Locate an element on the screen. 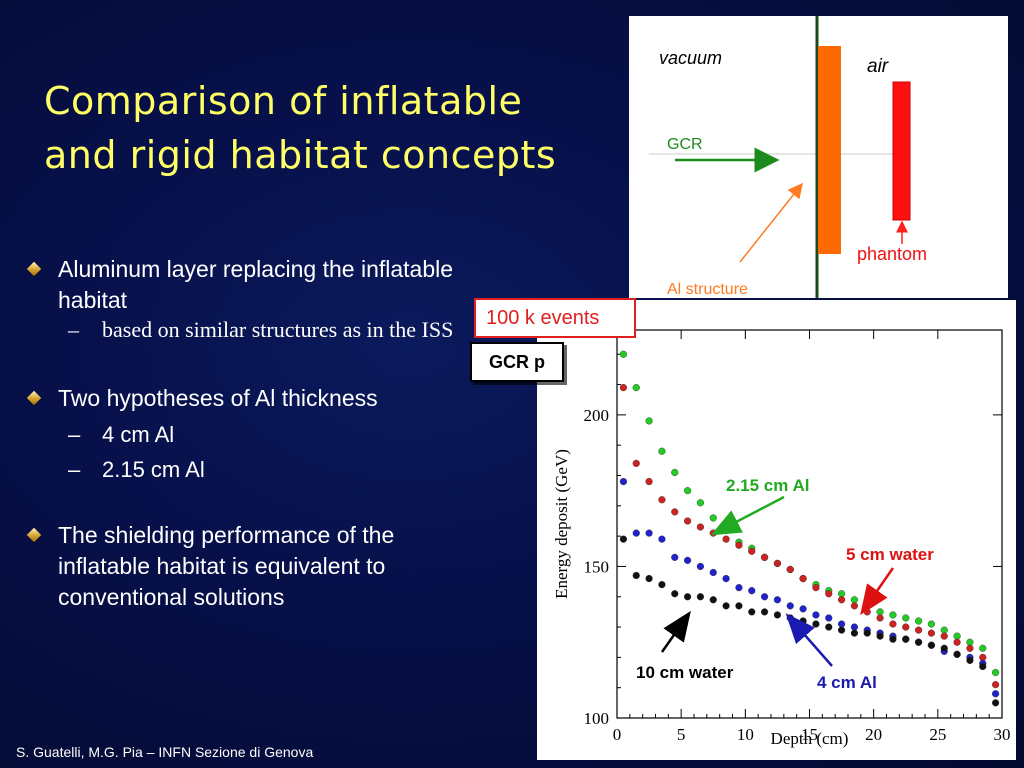 Image resolution: width=1024 pixels, height=768 pixels. annotation-5-cm-water: 5 cm water is located at coordinates (890, 554).